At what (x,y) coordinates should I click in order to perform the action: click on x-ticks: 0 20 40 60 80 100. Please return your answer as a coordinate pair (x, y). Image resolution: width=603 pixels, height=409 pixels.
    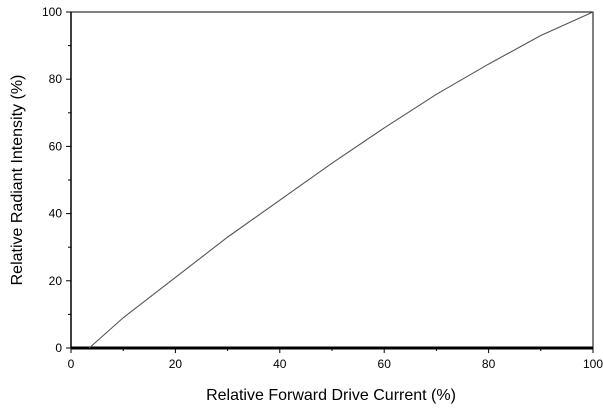
    Looking at the image, I should click on (335, 359).